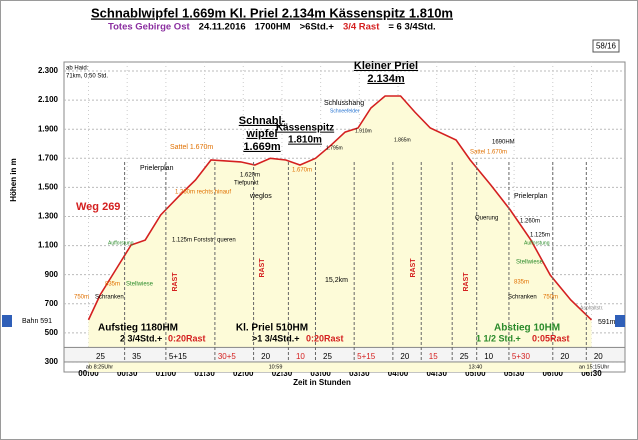 The image size is (638, 440). What do you see at coordinates (87, 77) in the screenshot?
I see `annotation: 71km, 0:50 Std.` at bounding box center [87, 77].